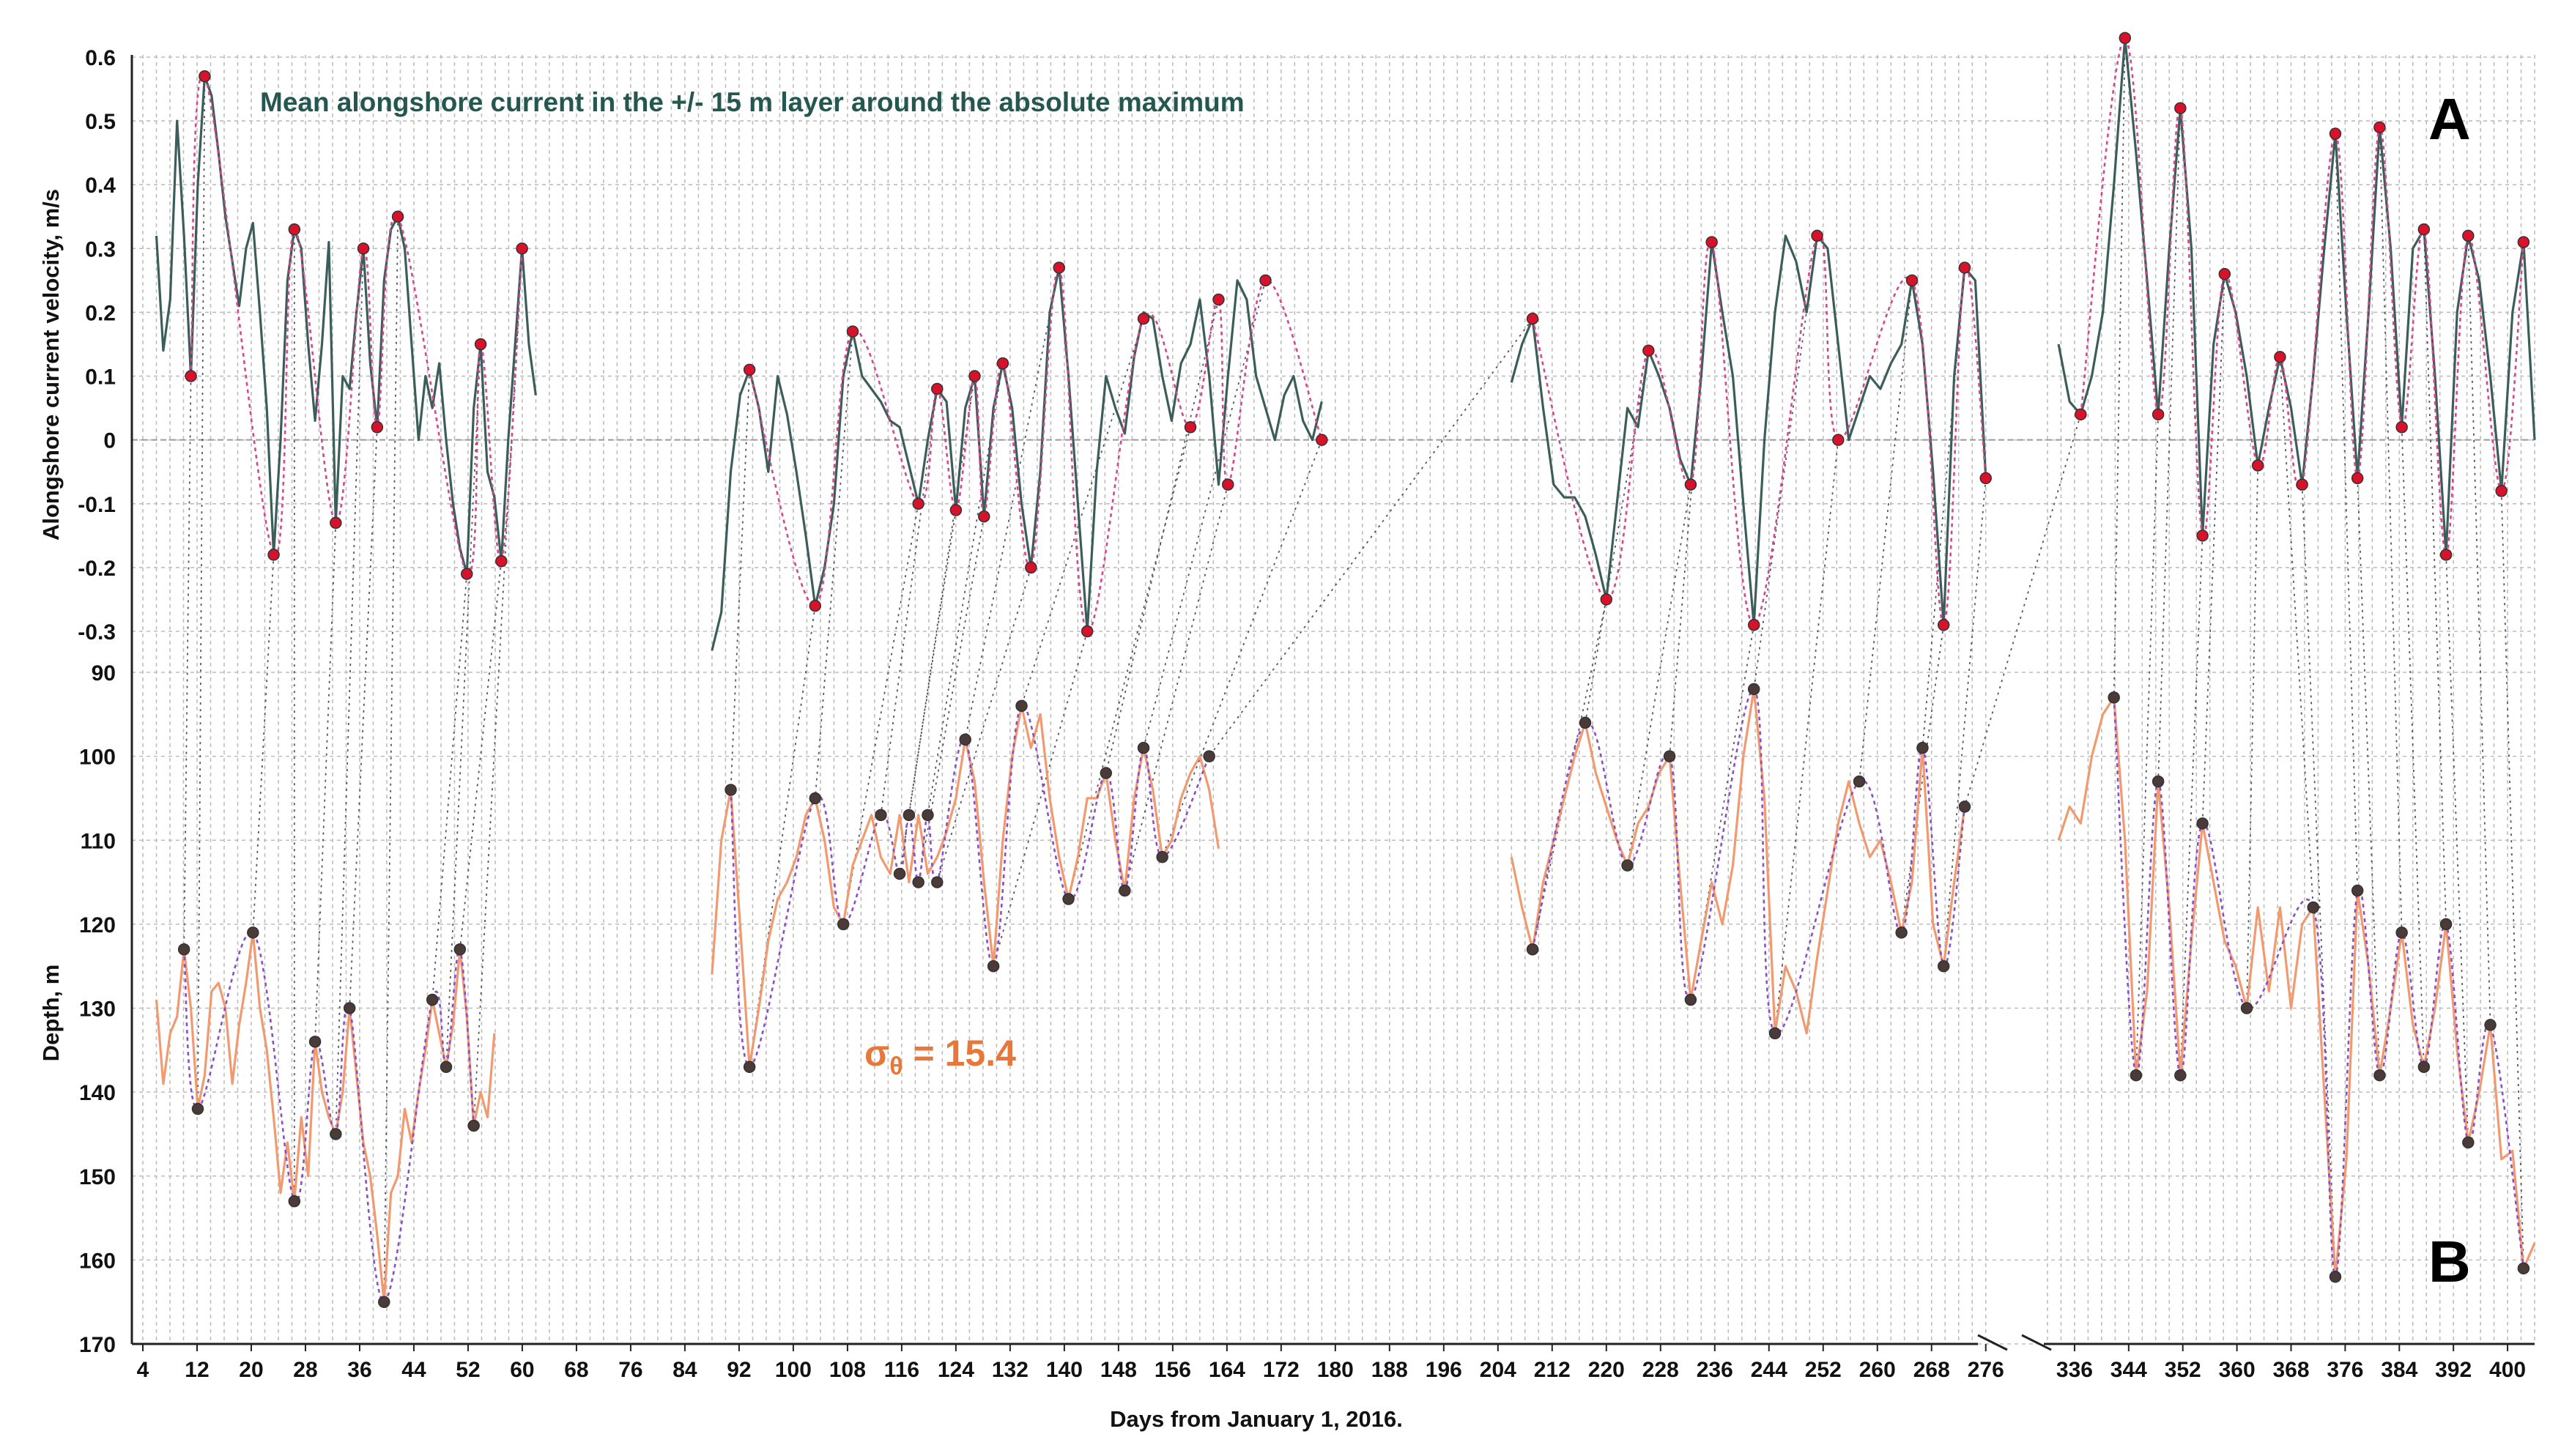  What do you see at coordinates (2449, 1261) in the screenshot?
I see `panel-b-label: B` at bounding box center [2449, 1261].